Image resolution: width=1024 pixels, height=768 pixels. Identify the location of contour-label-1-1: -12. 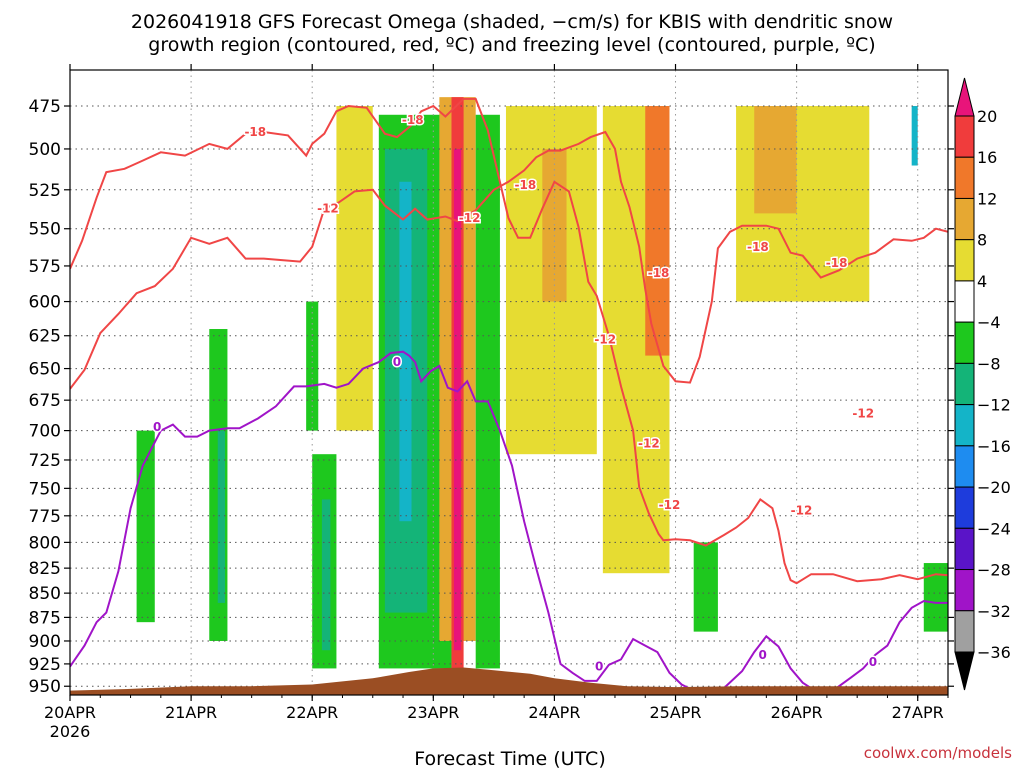
(470, 218).